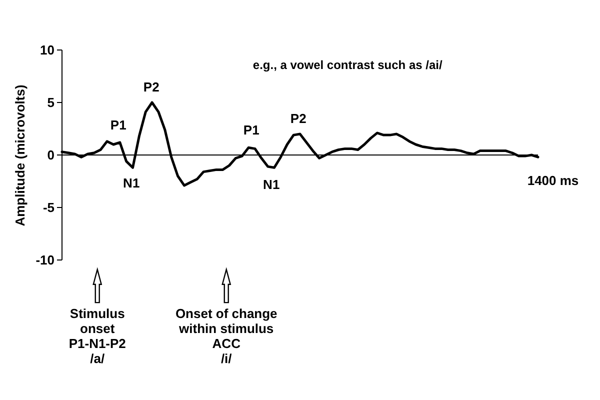 This screenshot has height=400, width=600. Describe the element at coordinates (50, 102) in the screenshot. I see `y-tick-label: 5` at that location.